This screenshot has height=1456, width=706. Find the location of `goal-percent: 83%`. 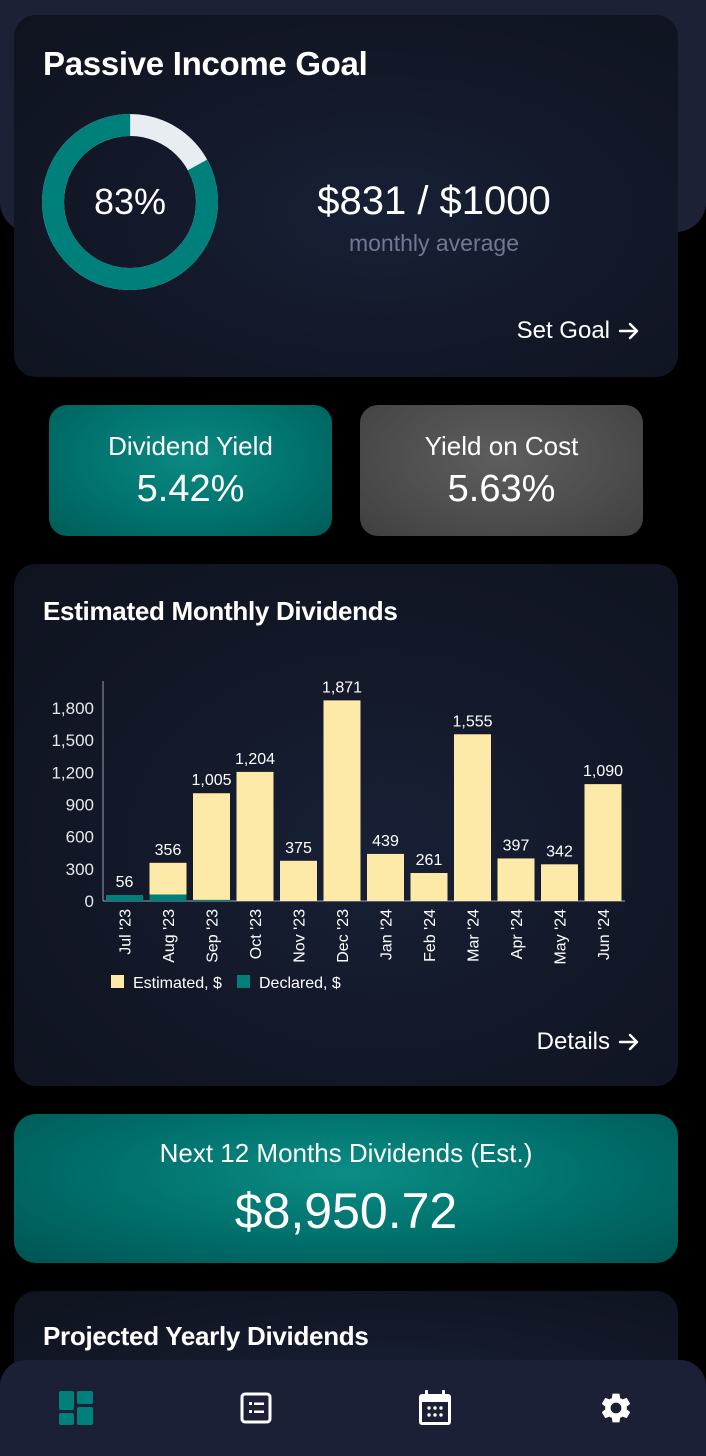

goal-percent: 83% is located at coordinates (130, 201).